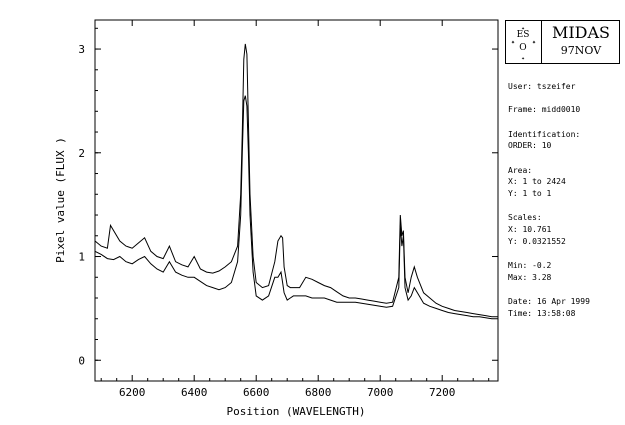 The height and width of the screenshot is (425, 625). What do you see at coordinates (520, 170) in the screenshot?
I see `area-label: Area:` at bounding box center [520, 170].